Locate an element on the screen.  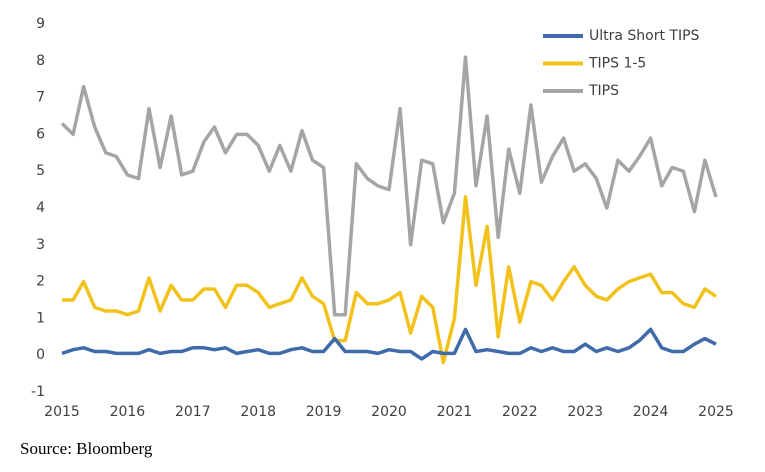
y-tick-label: 4 is located at coordinates (40, 208).